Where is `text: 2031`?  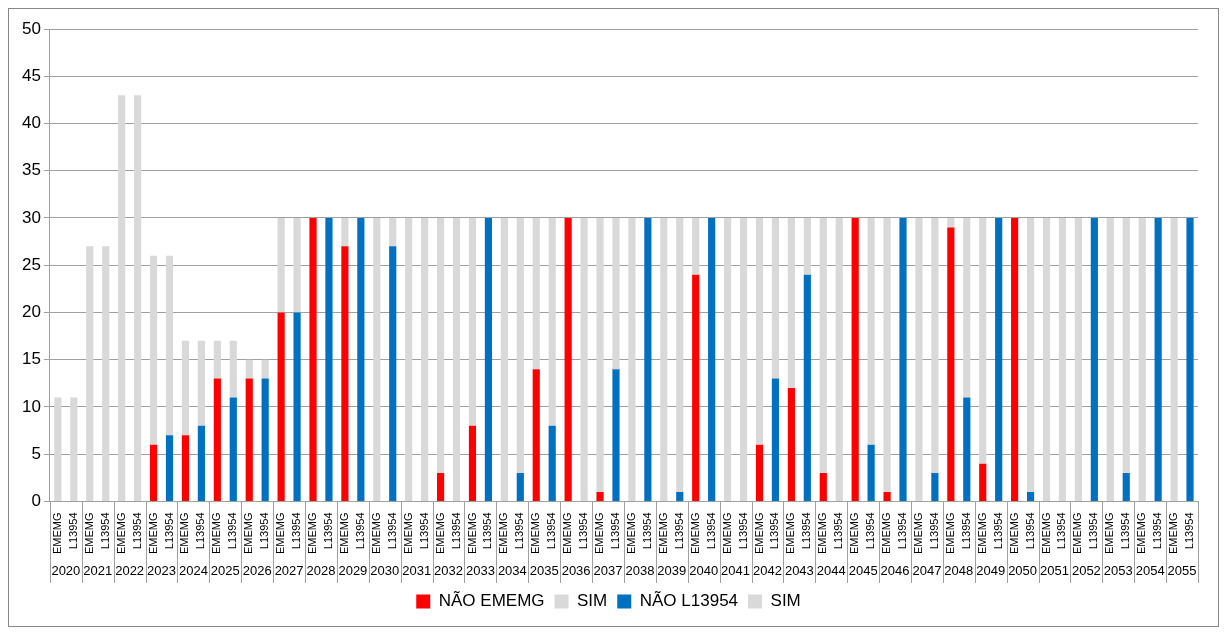
text: 2031 is located at coordinates (417, 570).